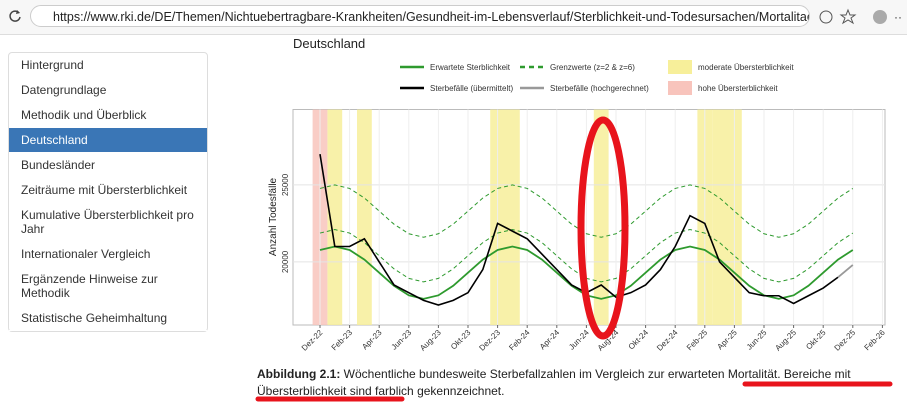  I want to click on legend-label: Sterbefälle (übermittelt), so click(471, 88).